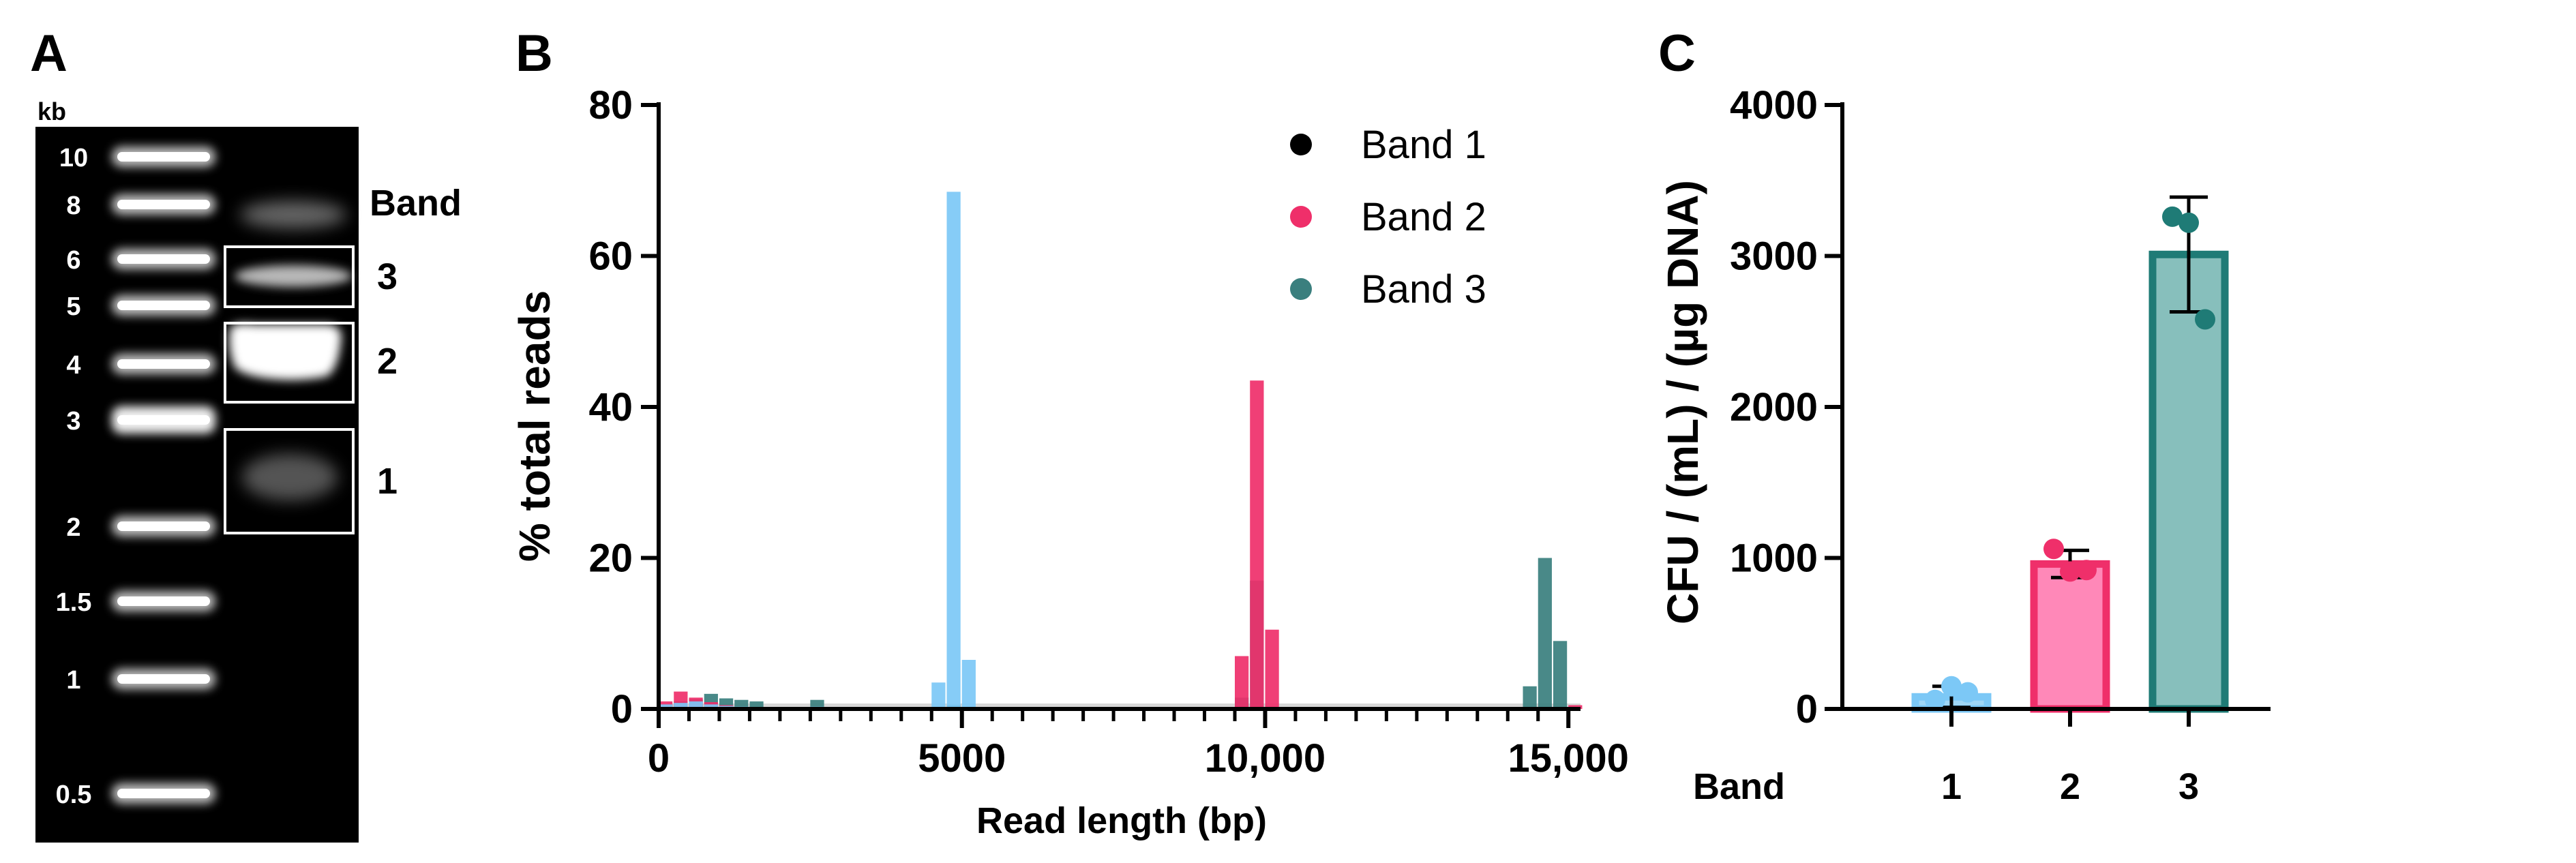 This screenshot has height=863, width=2576. I want to click on kb-label: kb, so click(52, 111).